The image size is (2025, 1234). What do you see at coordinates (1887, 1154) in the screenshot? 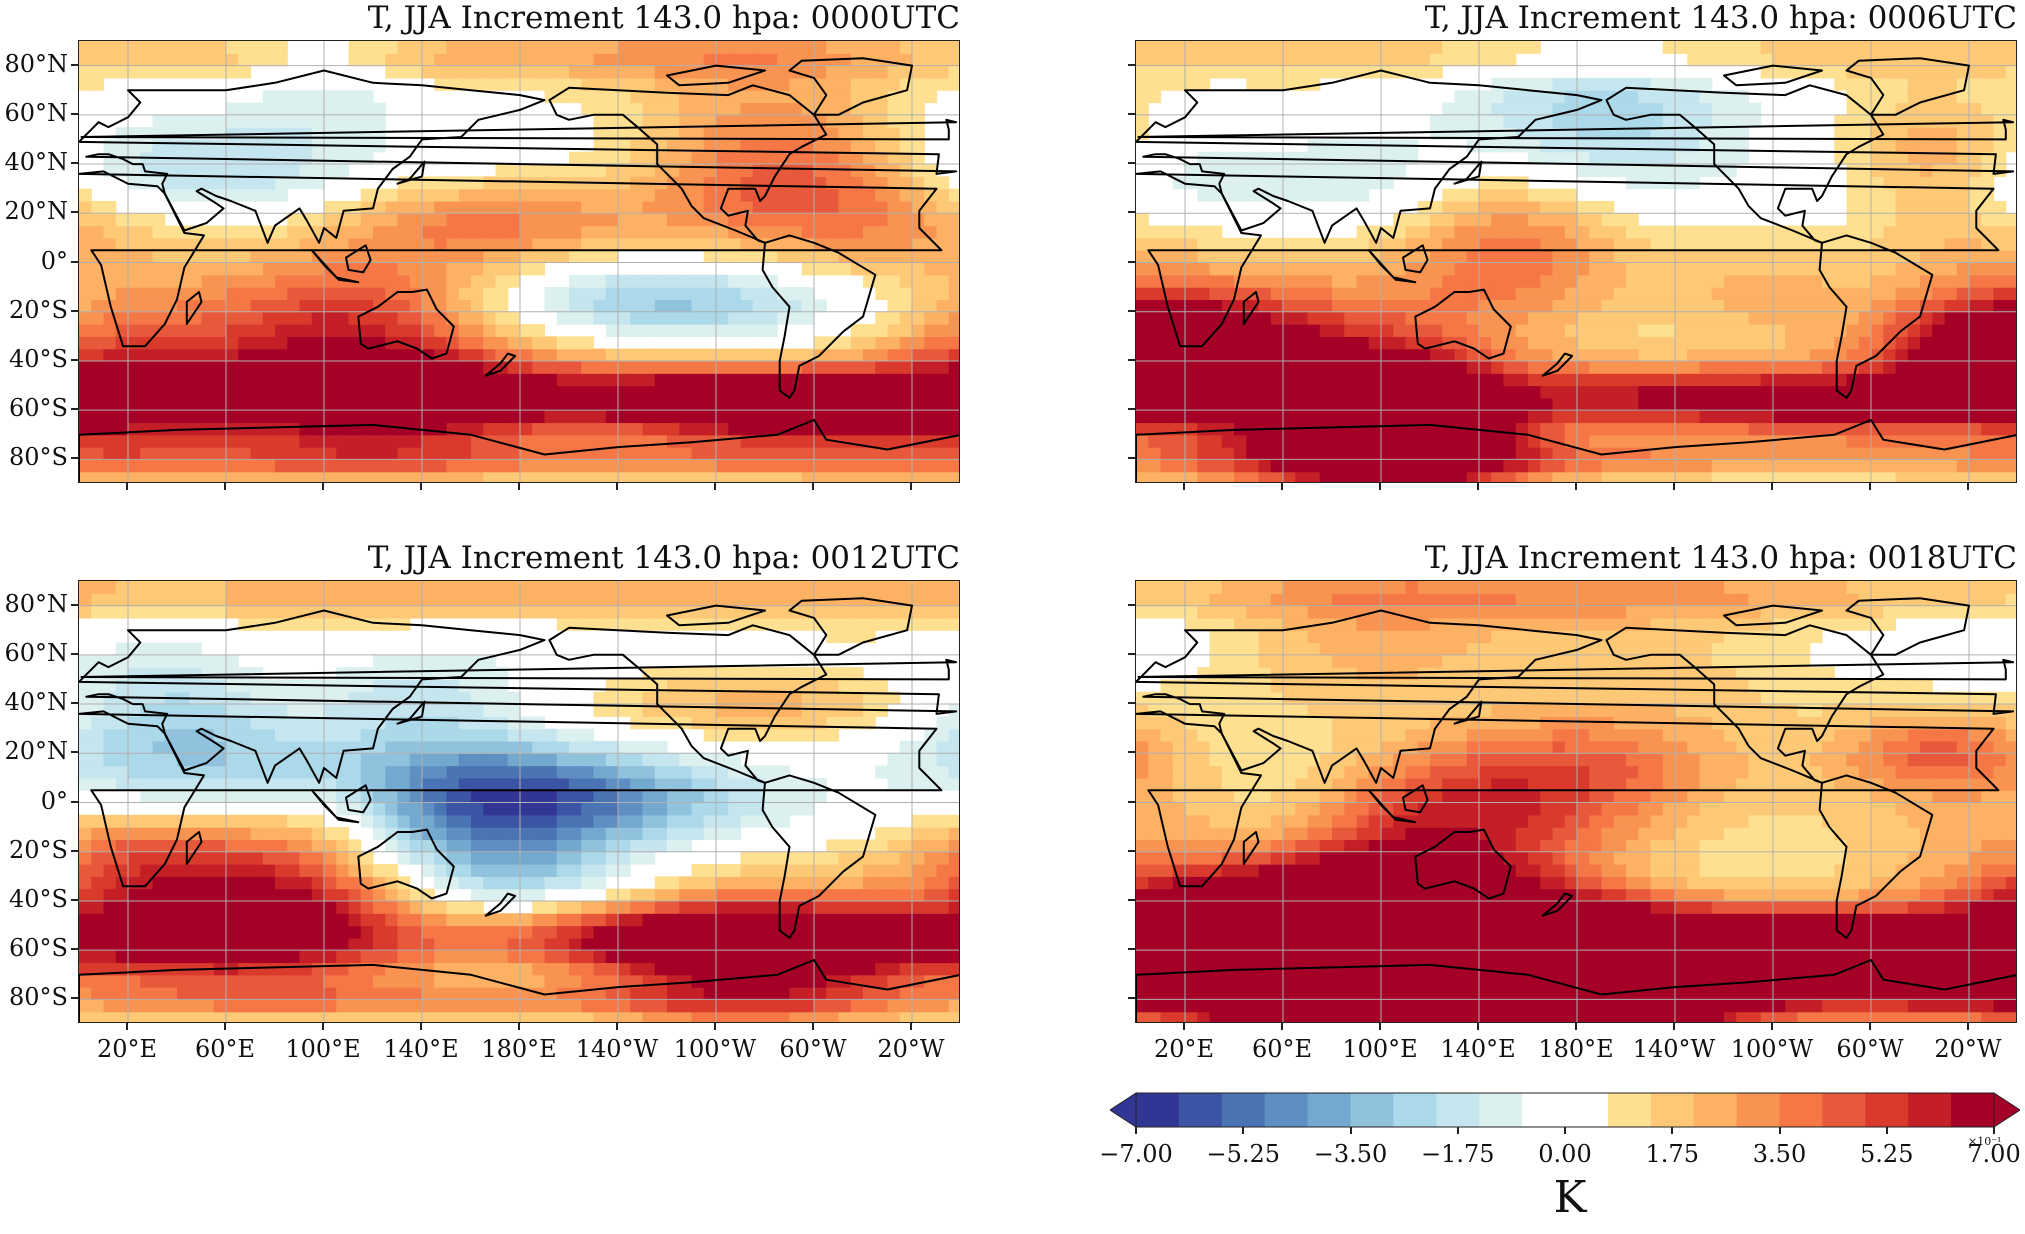
I see `colorbar-tick-label: 5.25` at bounding box center [1887, 1154].